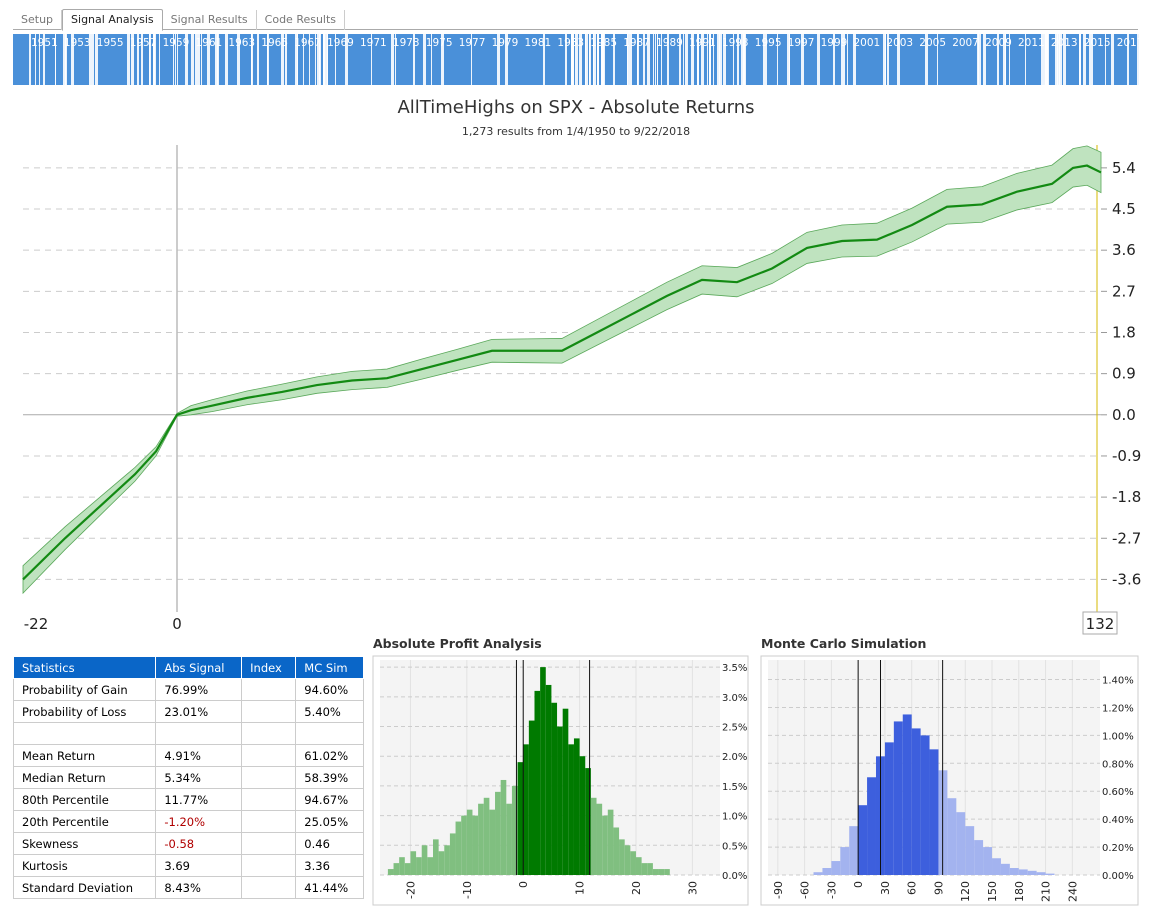 The height and width of the screenshot is (910, 1150). I want to click on column-header: Statistics, so click(84, 667).